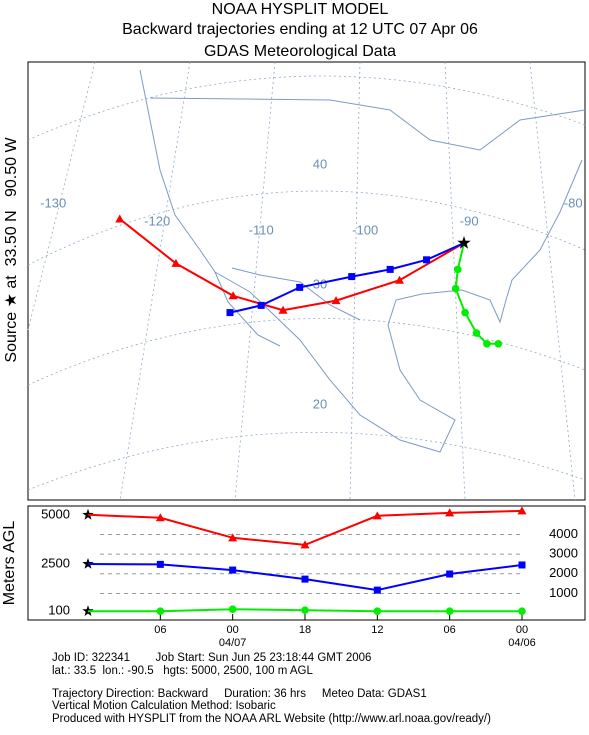 The width and height of the screenshot is (589, 735). I want to click on y2-tick-label: 3000, so click(563, 553).